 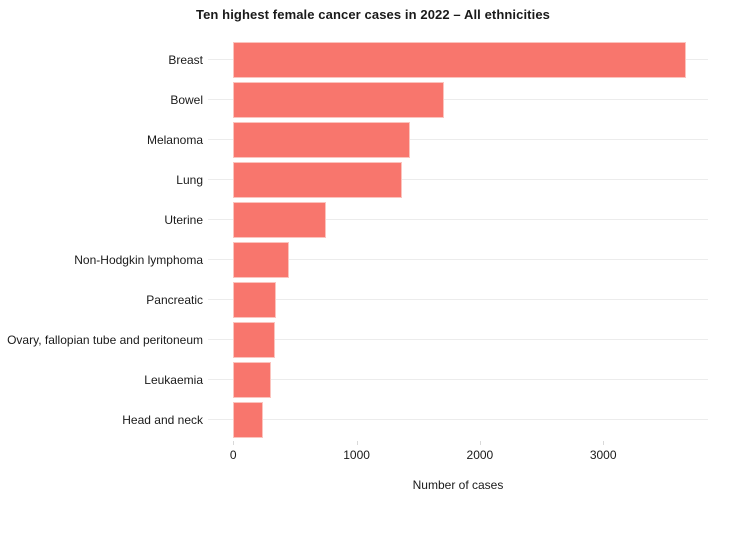 I want to click on category-label: Head and neck, so click(x=162, y=420).